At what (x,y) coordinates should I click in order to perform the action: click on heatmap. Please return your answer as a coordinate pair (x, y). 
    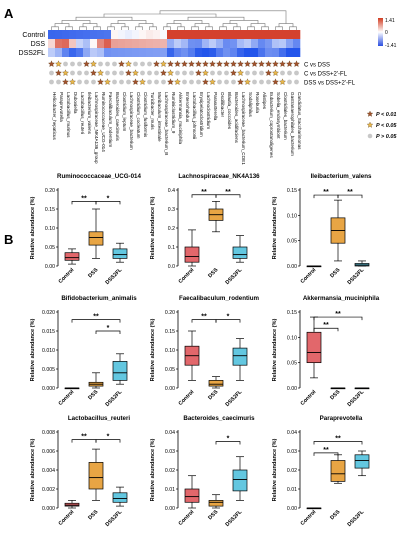
    Looking at the image, I should click on (174, 43).